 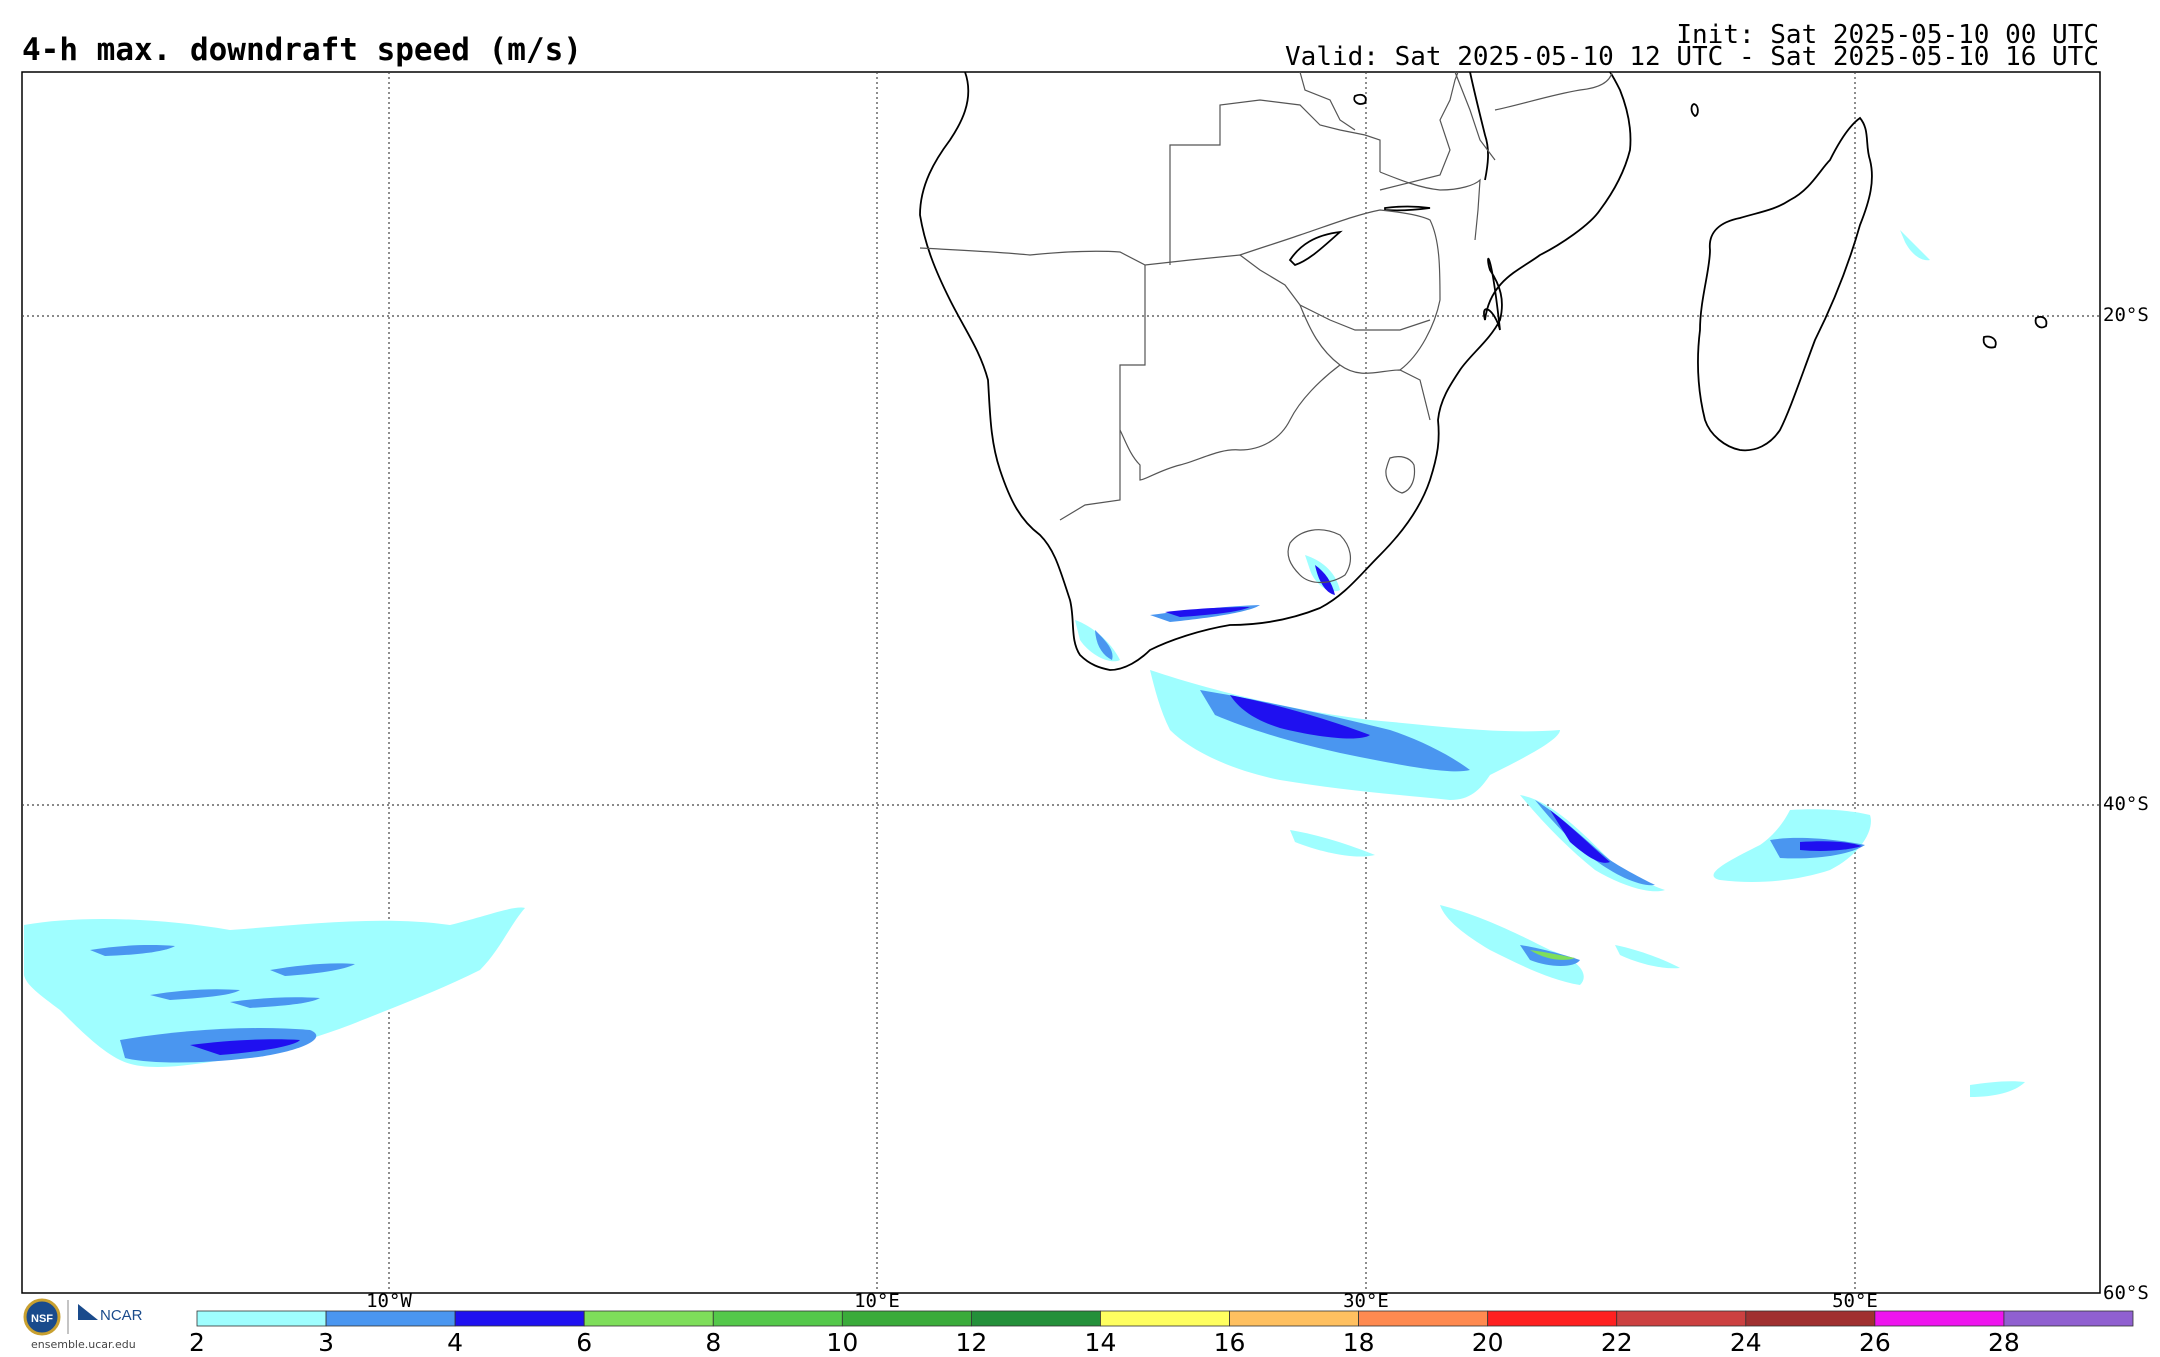 I want to click on ncar-wordmark: NCAR, so click(x=121, y=1315).